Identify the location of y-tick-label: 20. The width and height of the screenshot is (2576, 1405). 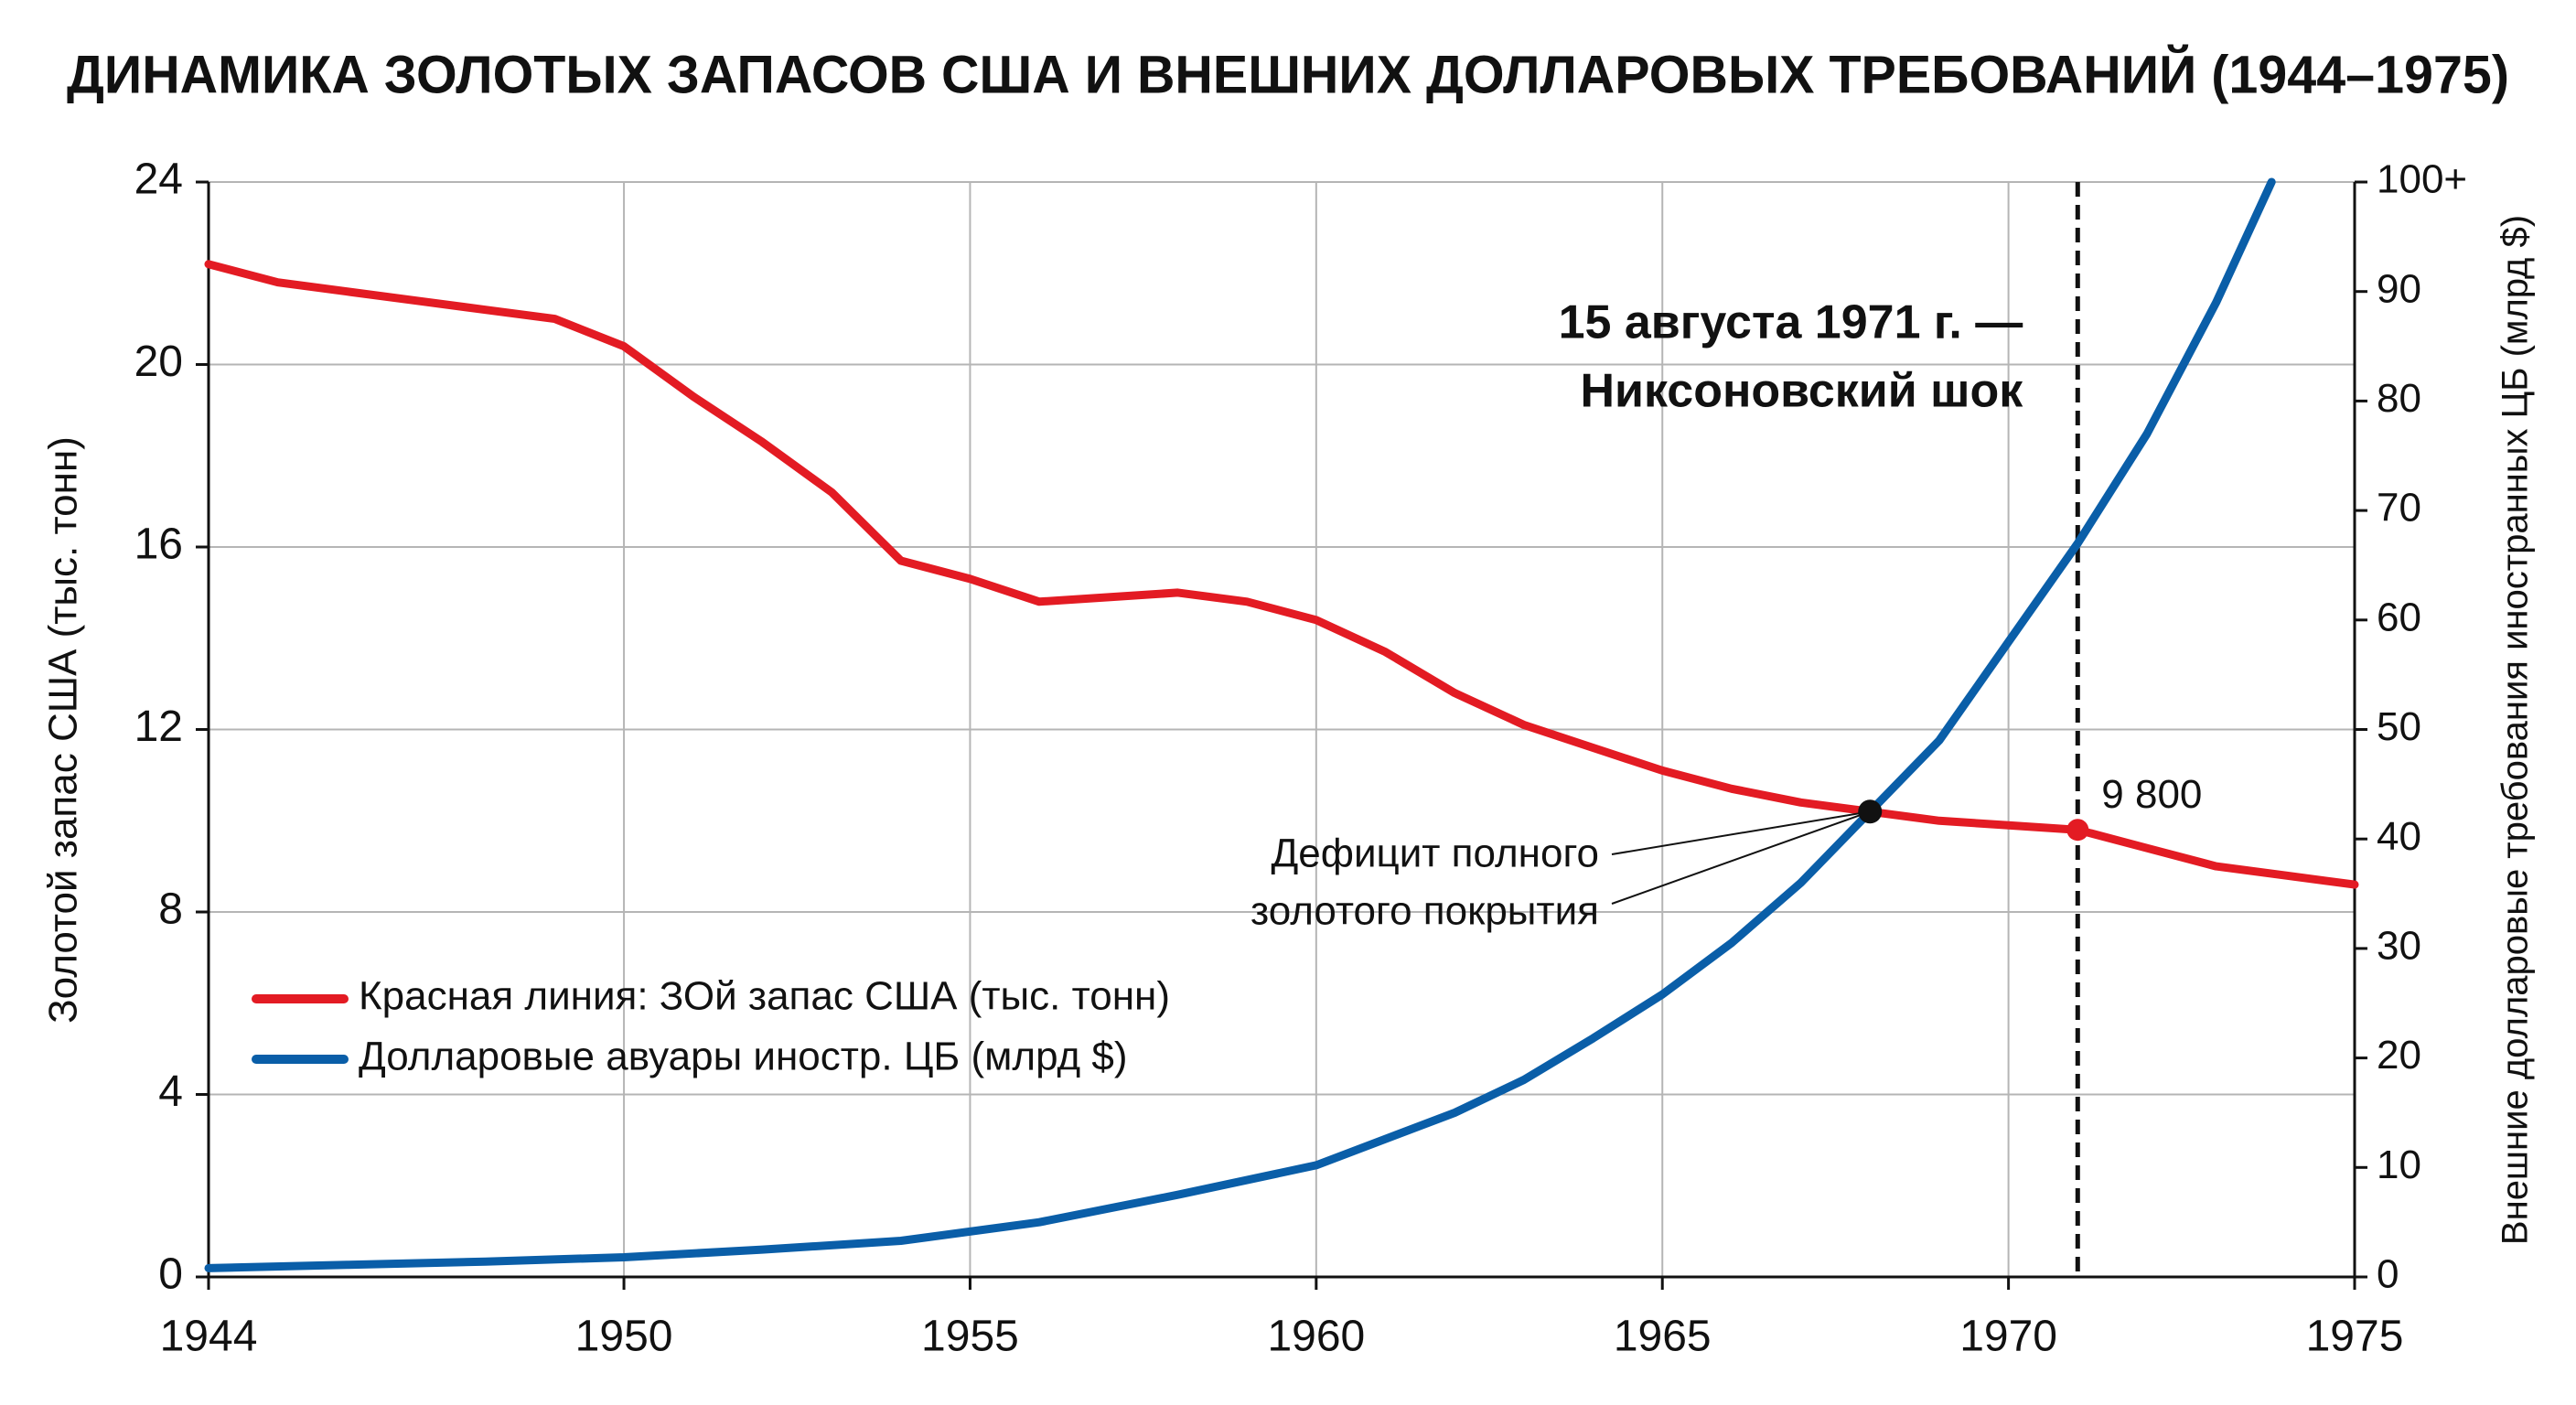
(158, 362).